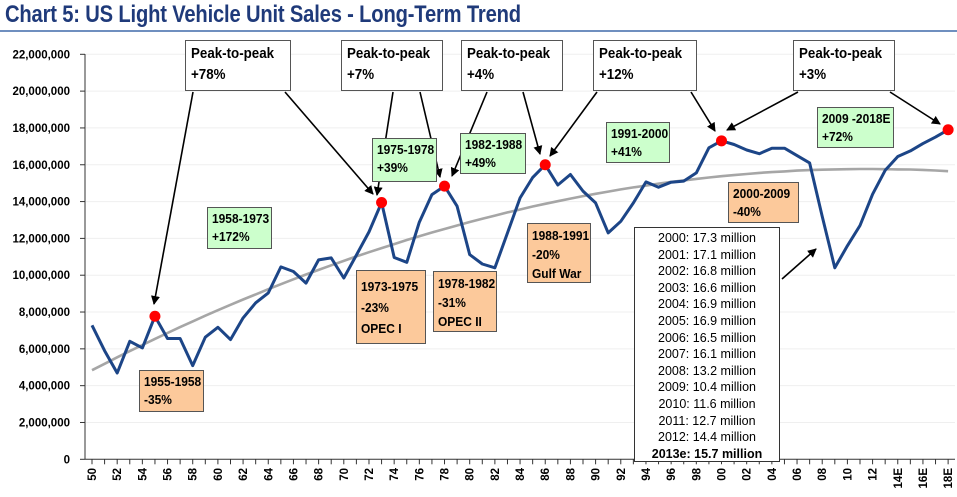 Image resolution: width=957 pixels, height=497 pixels. Describe the element at coordinates (41, 92) in the screenshot. I see `y-tick-label: 20,000,000` at that location.